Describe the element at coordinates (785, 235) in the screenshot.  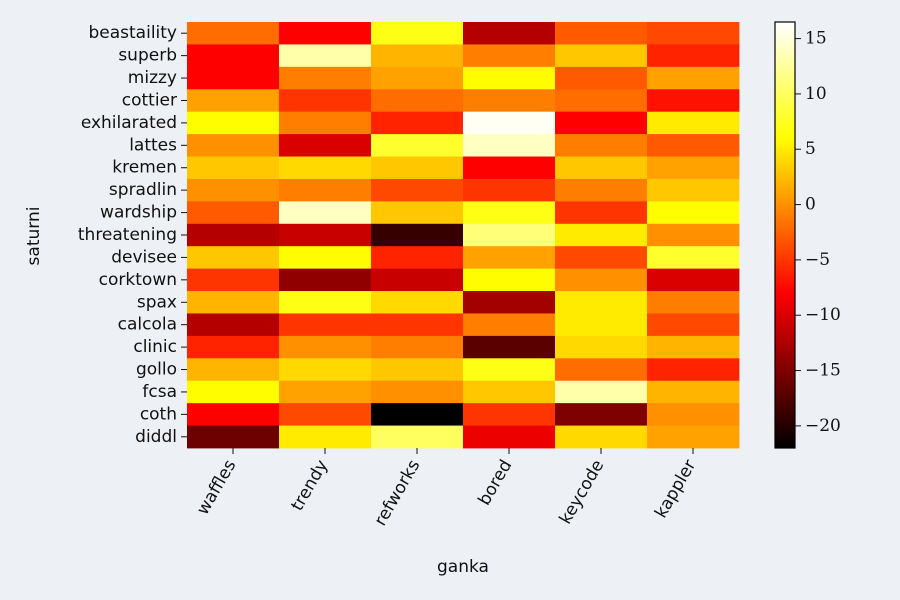
I see `colorbar-gradient` at that location.